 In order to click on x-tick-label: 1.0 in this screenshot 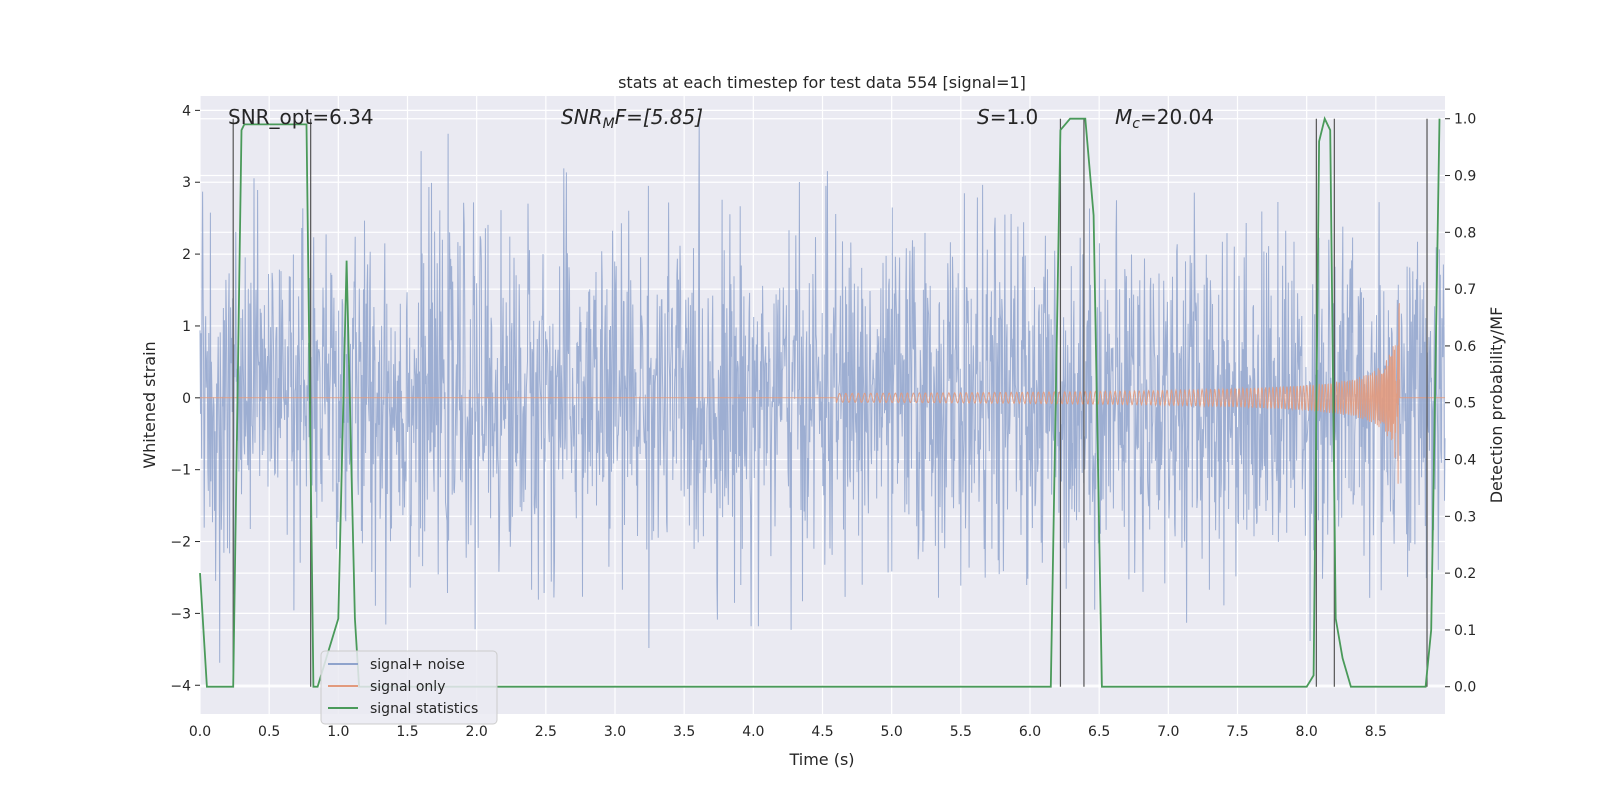, I will do `click(338, 732)`.